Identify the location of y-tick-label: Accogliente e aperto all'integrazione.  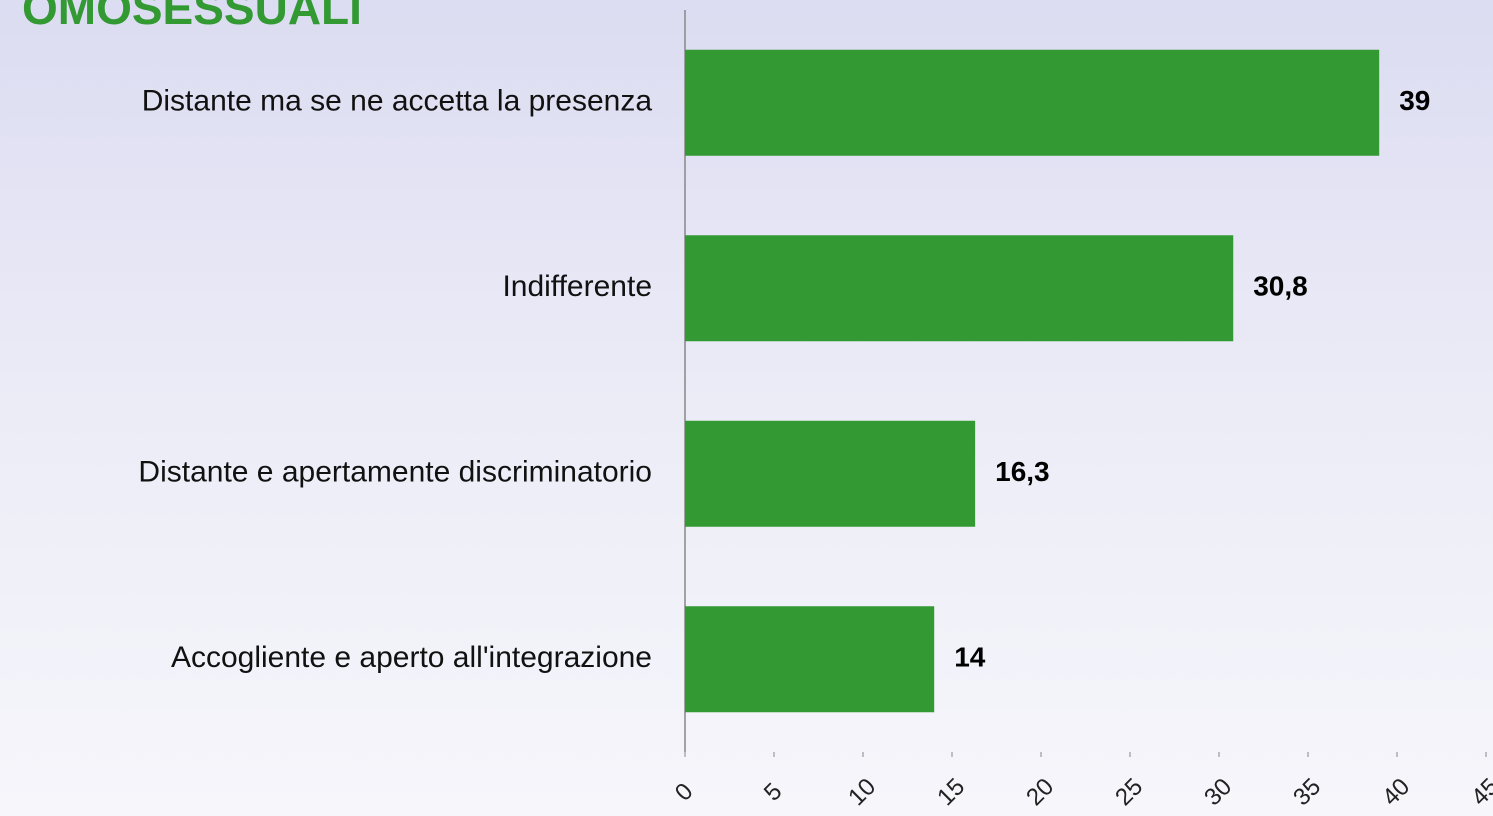
(411, 657).